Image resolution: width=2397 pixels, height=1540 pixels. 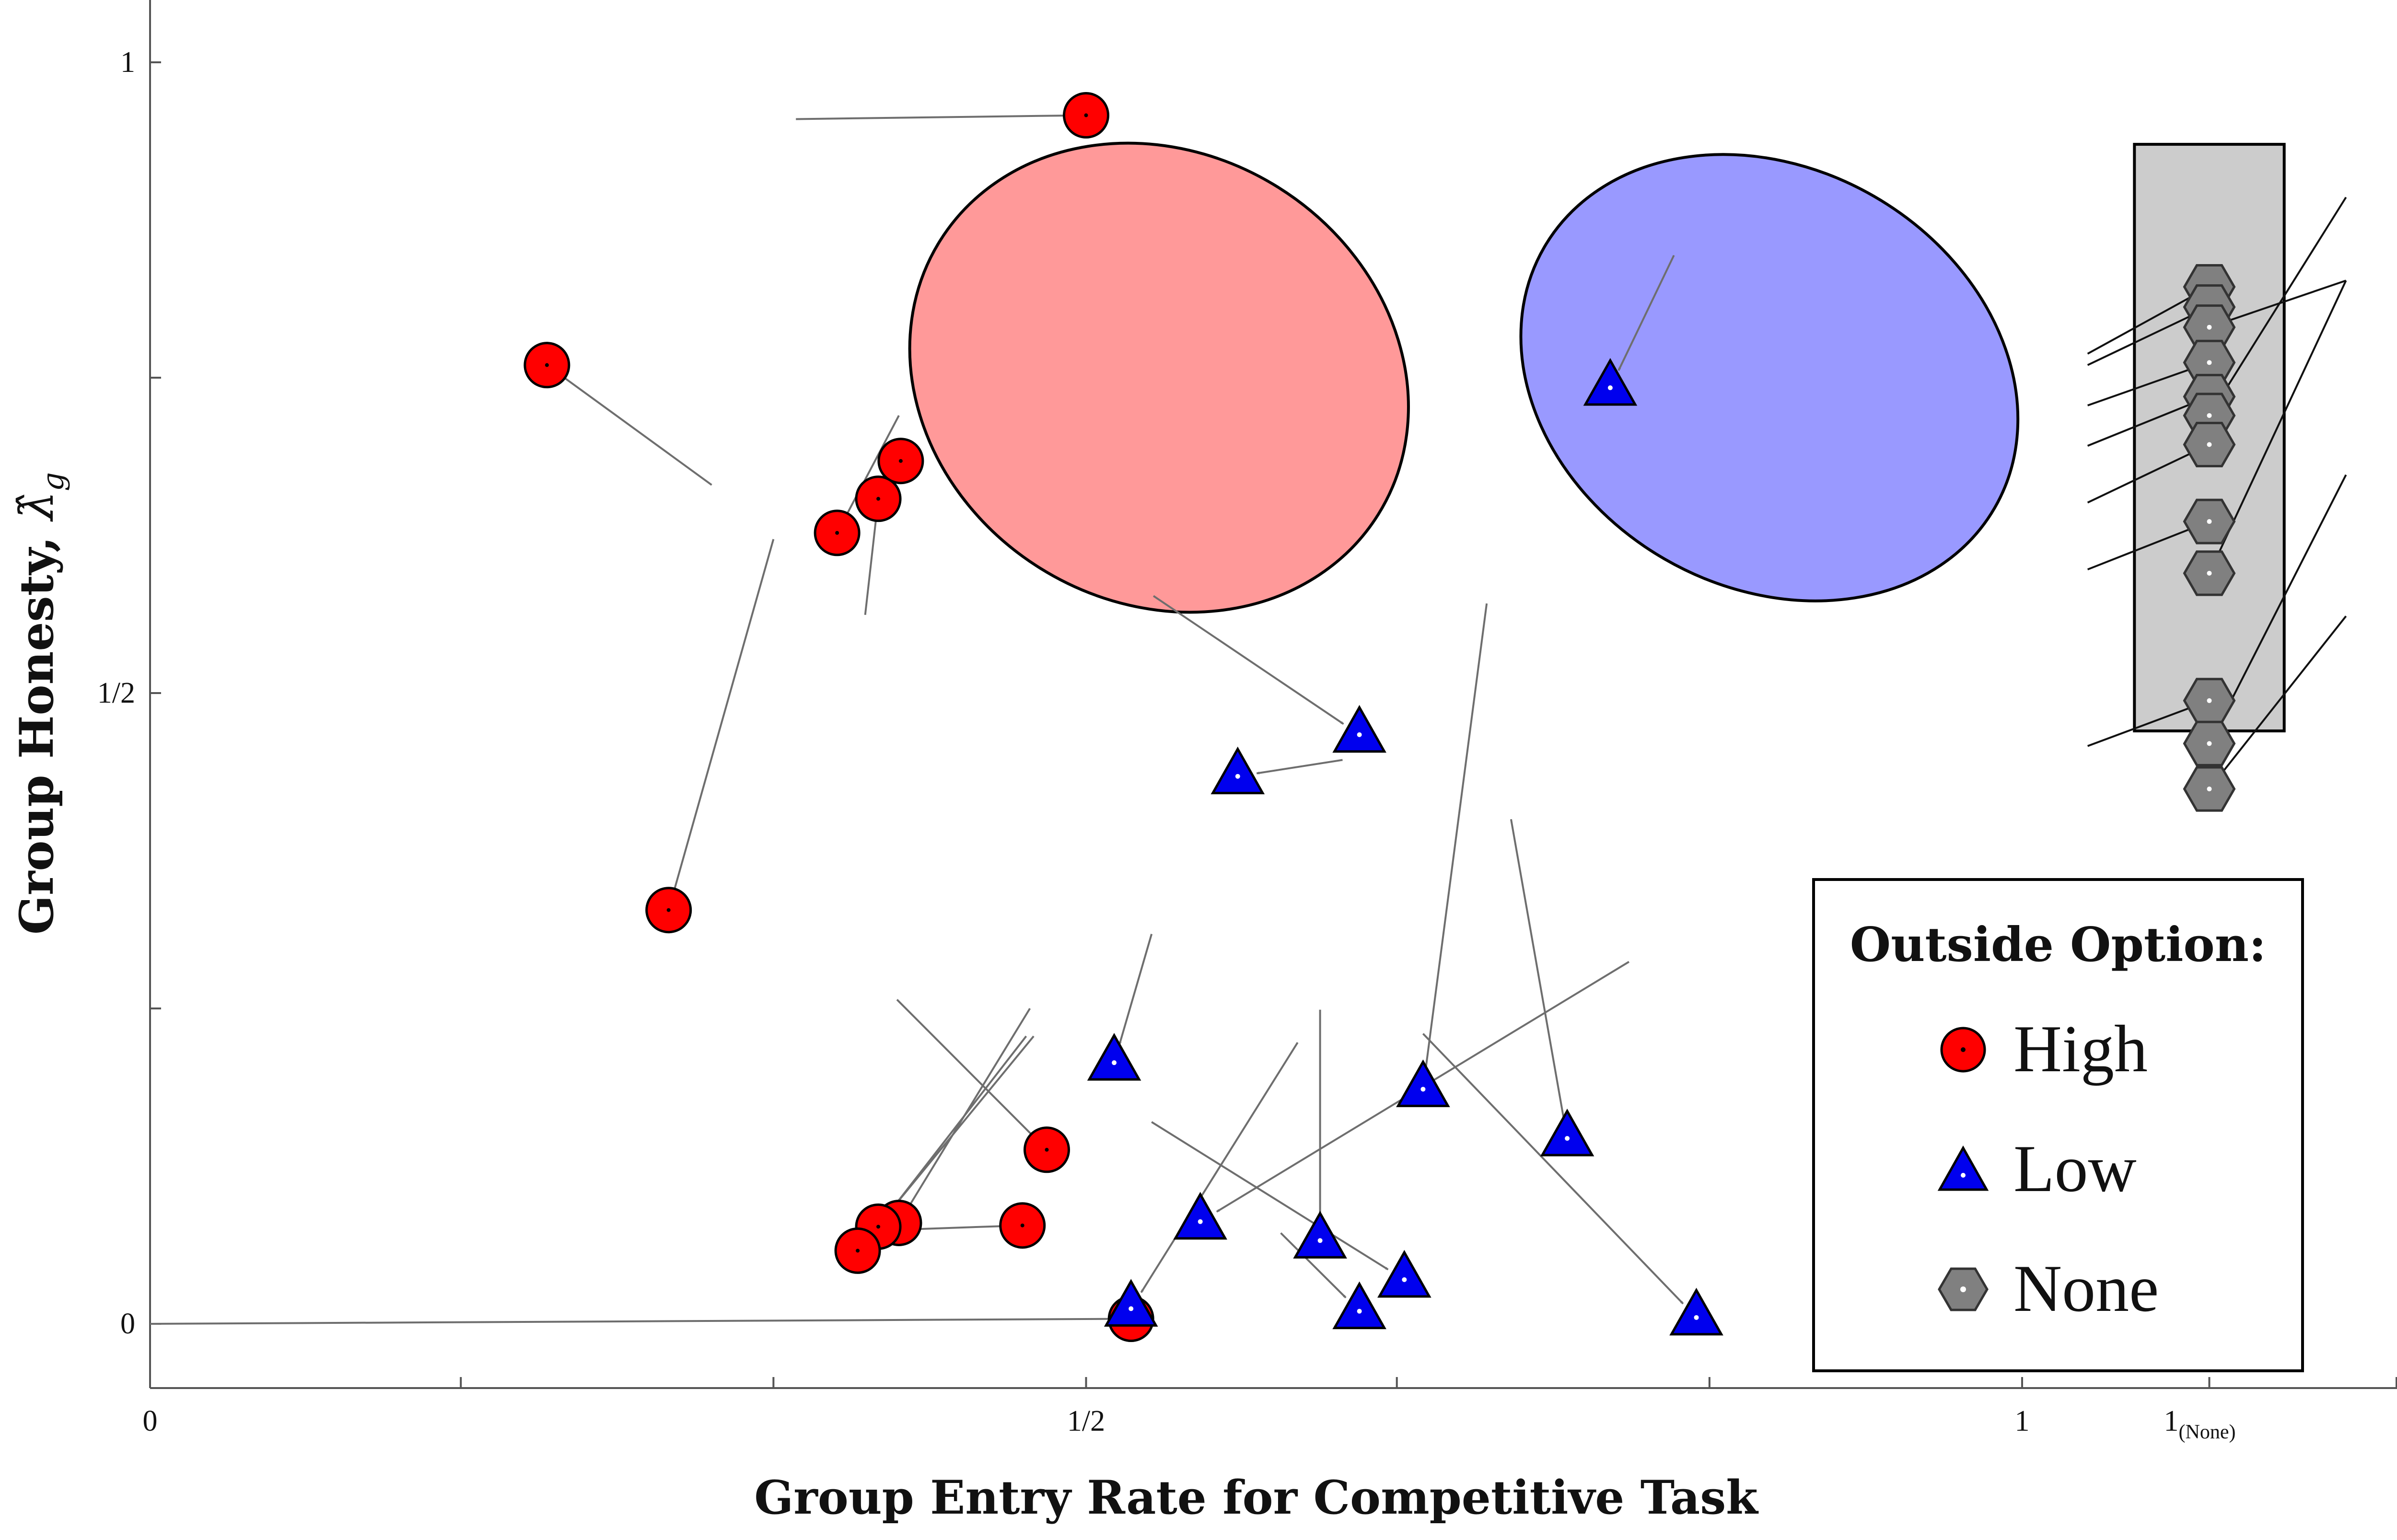 What do you see at coordinates (2058, 945) in the screenshot?
I see `legend-title: Outside Option:` at bounding box center [2058, 945].